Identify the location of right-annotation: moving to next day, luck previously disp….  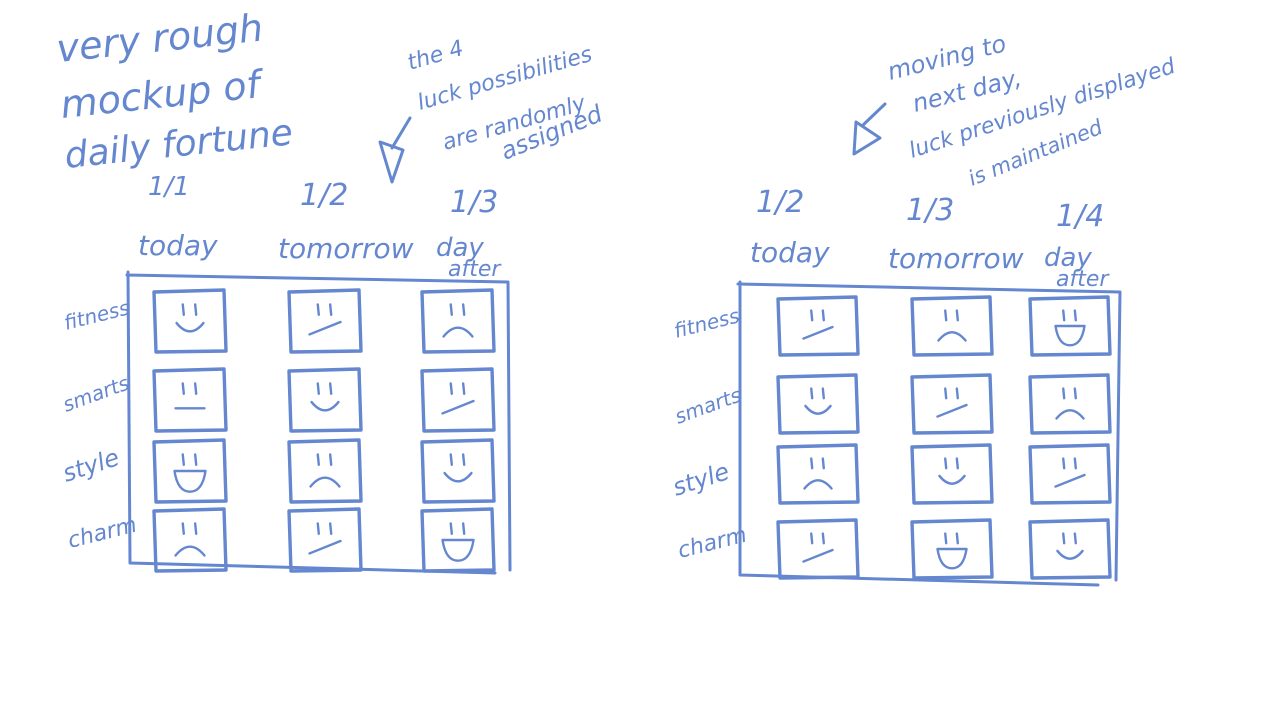
(1015, 110).